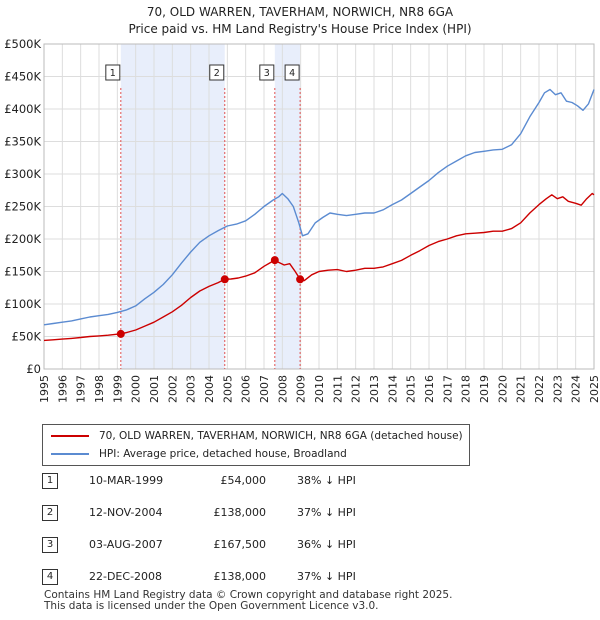 Image resolution: width=600 pixels, height=620 pixels. Describe the element at coordinates (191, 389) in the screenshot. I see `x-tick-label: 2003` at that location.